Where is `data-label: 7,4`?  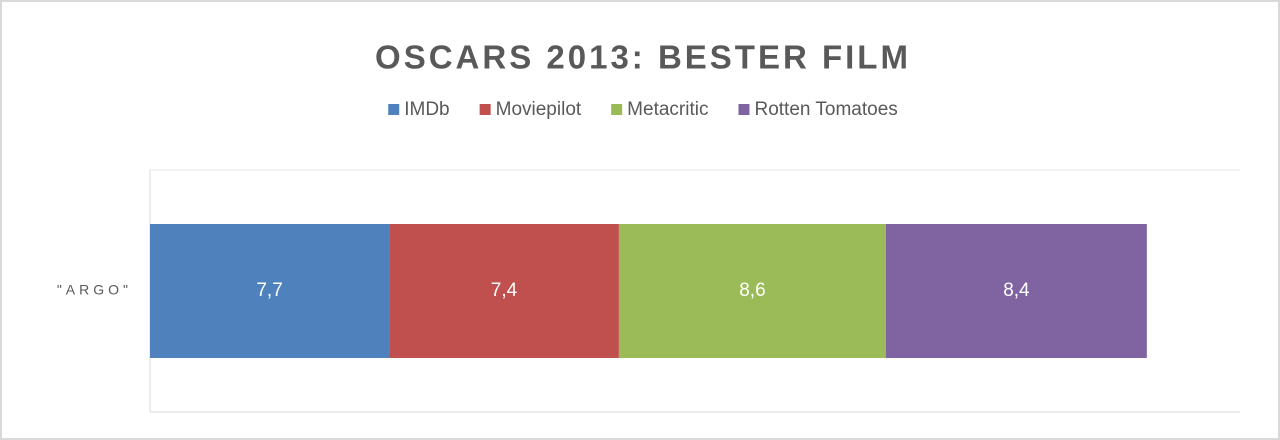
data-label: 7,4 is located at coordinates (504, 290).